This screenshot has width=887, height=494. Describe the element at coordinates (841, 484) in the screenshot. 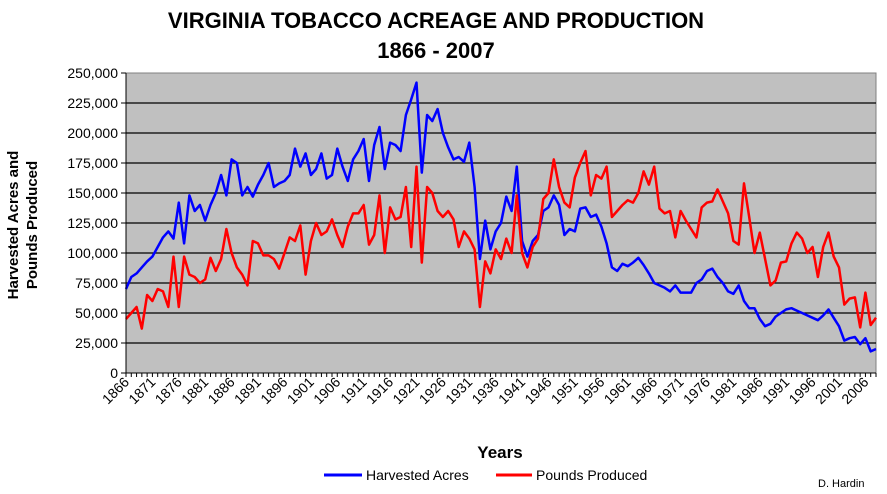

I see `credit-text: D. Hardin` at that location.